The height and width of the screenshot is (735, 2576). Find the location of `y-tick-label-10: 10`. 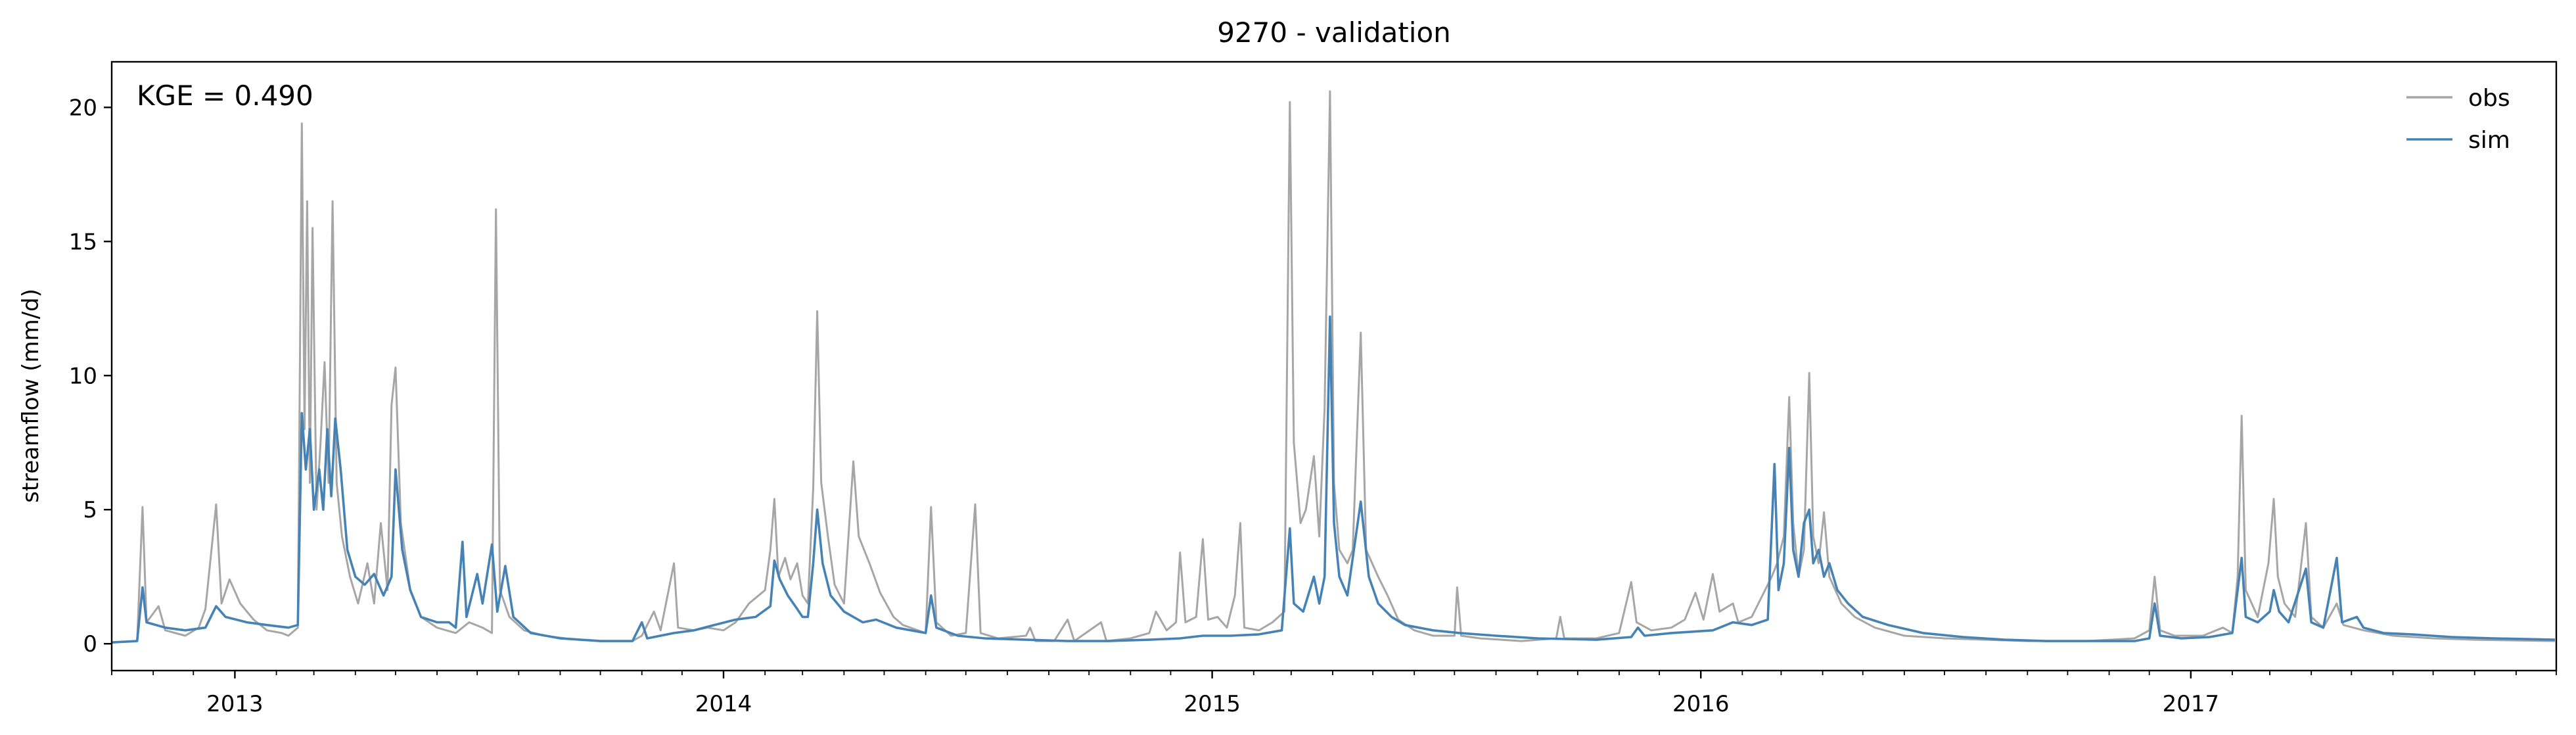

y-tick-label-10: 10 is located at coordinates (83, 376).